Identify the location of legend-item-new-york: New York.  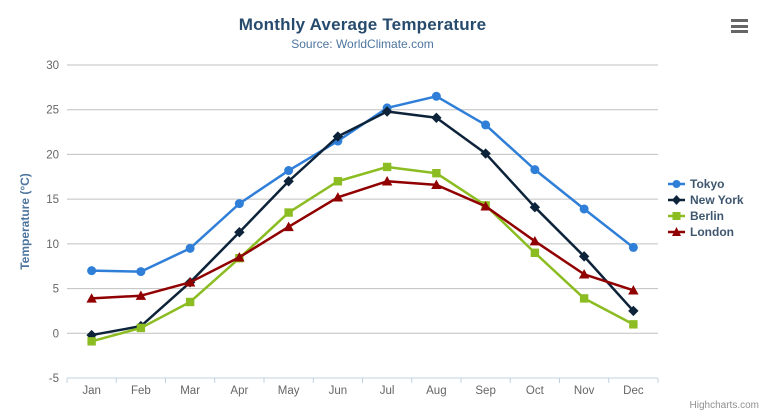
(706, 200).